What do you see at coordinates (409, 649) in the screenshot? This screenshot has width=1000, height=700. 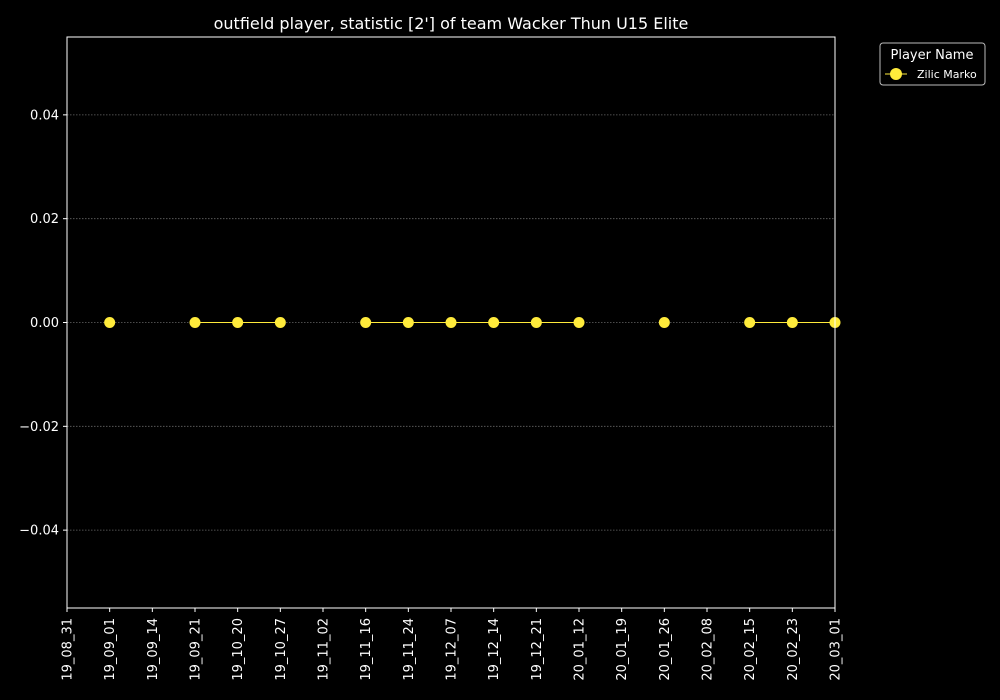 I see `x-tick-label: 19_11_24` at bounding box center [409, 649].